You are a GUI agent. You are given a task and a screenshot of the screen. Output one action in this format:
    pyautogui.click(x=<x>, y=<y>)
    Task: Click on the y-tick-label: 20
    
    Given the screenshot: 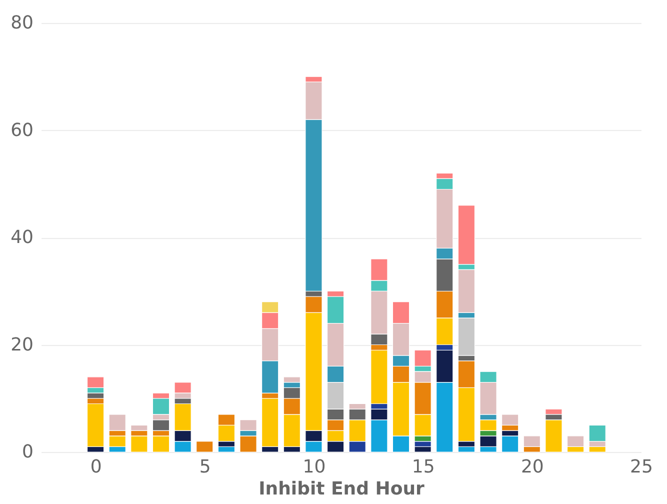 What is the action you would take?
    pyautogui.click(x=22, y=345)
    